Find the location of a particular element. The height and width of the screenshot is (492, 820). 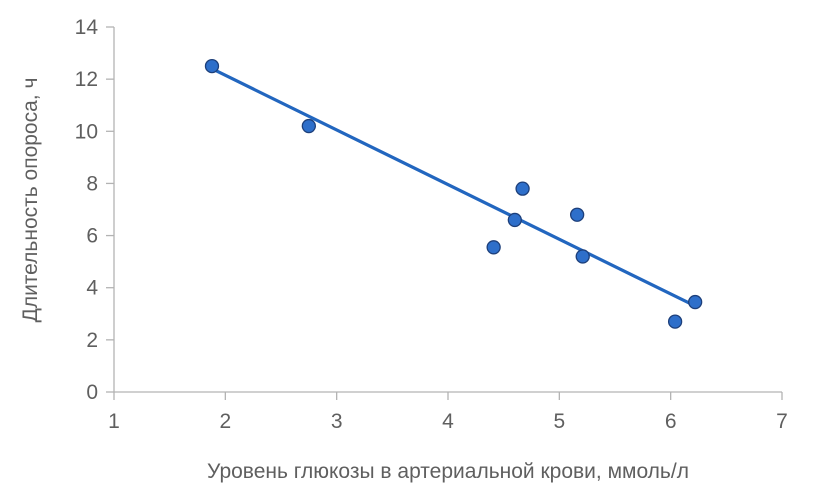

x-tick-label: 2 is located at coordinates (225, 421).